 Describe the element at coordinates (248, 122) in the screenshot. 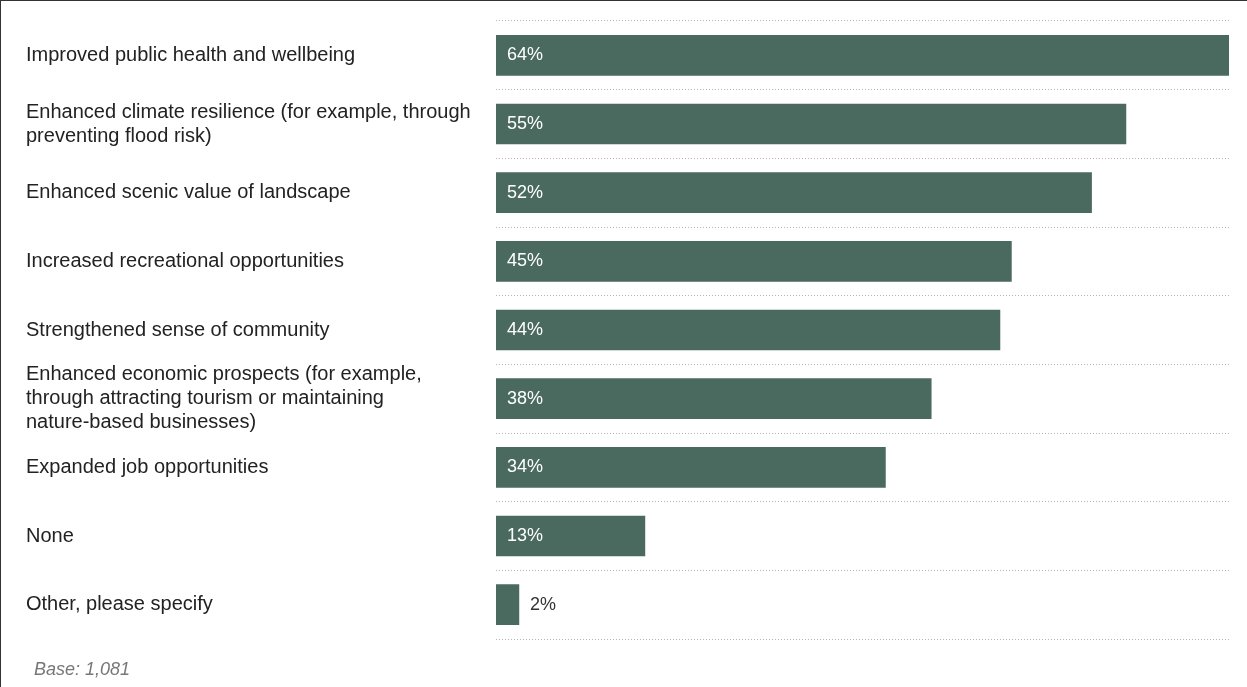

I see `y-tick-label: Enhanced climate resilience (for example, through preventing flood risk)` at that location.